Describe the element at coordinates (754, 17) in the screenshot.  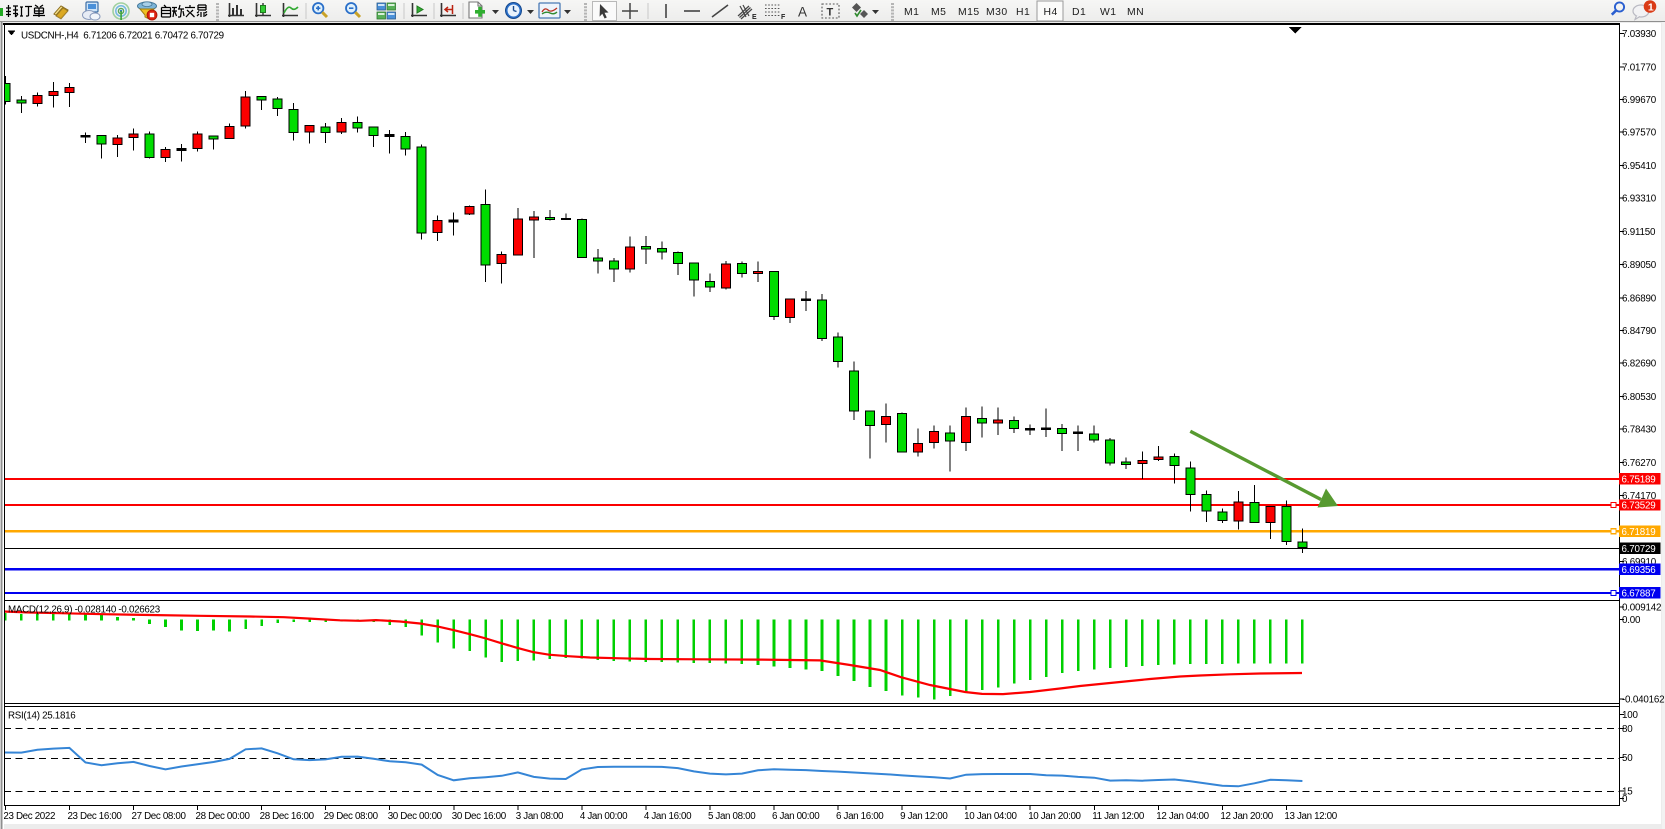
I see `svg-text: E` at that location.